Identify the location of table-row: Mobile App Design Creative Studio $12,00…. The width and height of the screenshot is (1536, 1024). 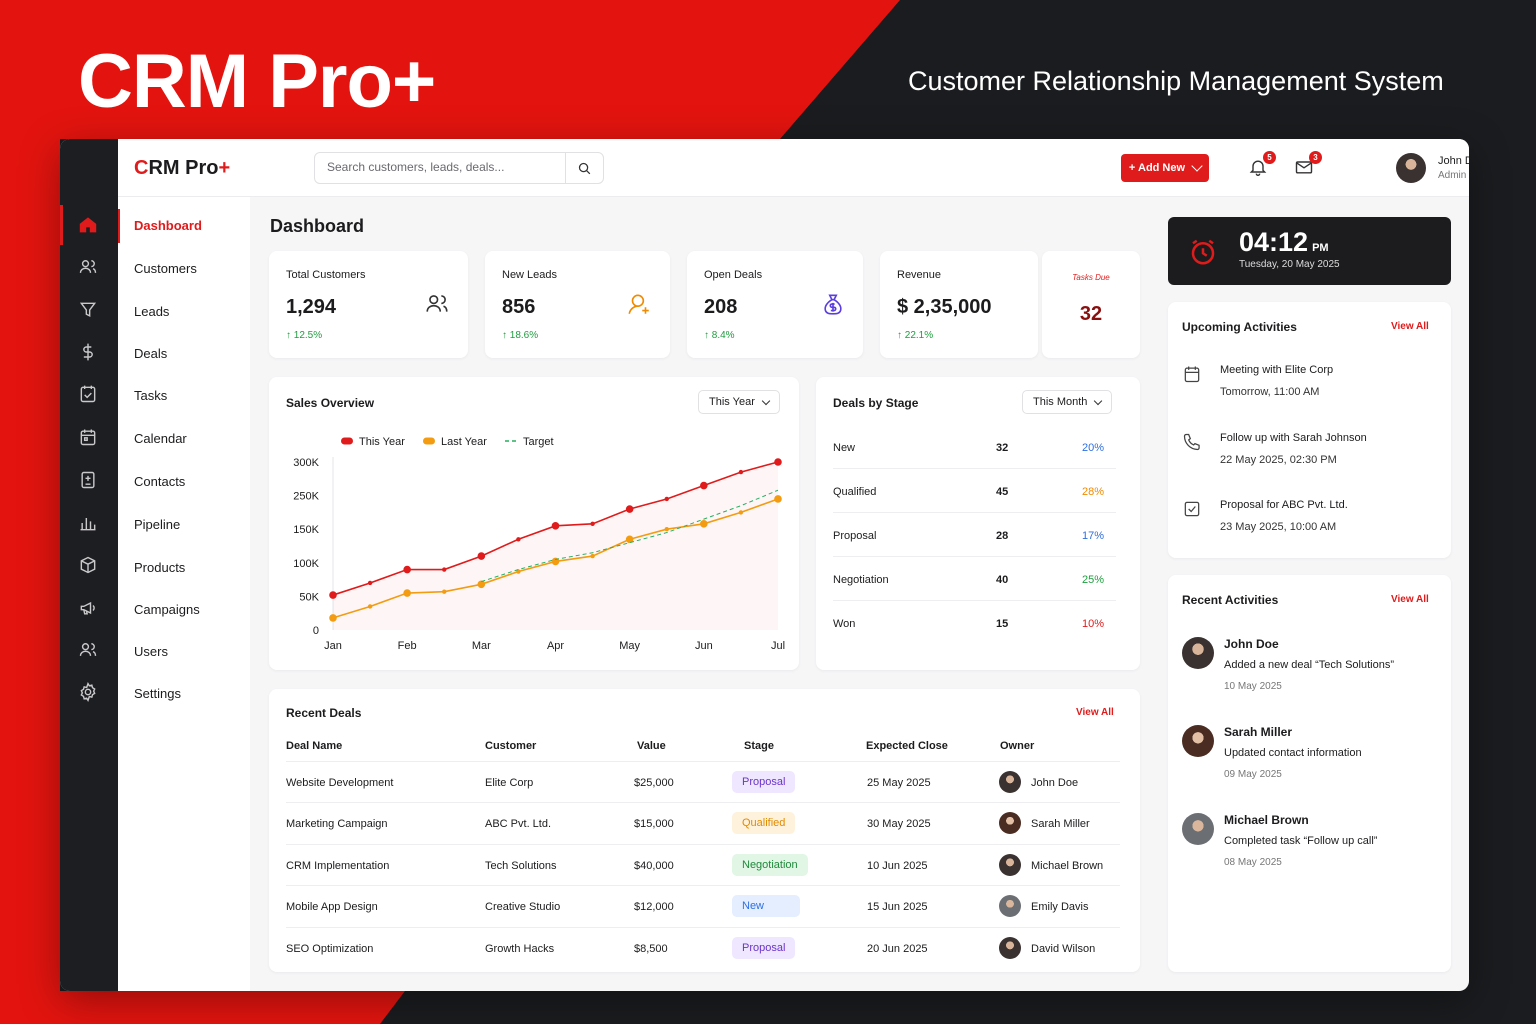
(703, 906).